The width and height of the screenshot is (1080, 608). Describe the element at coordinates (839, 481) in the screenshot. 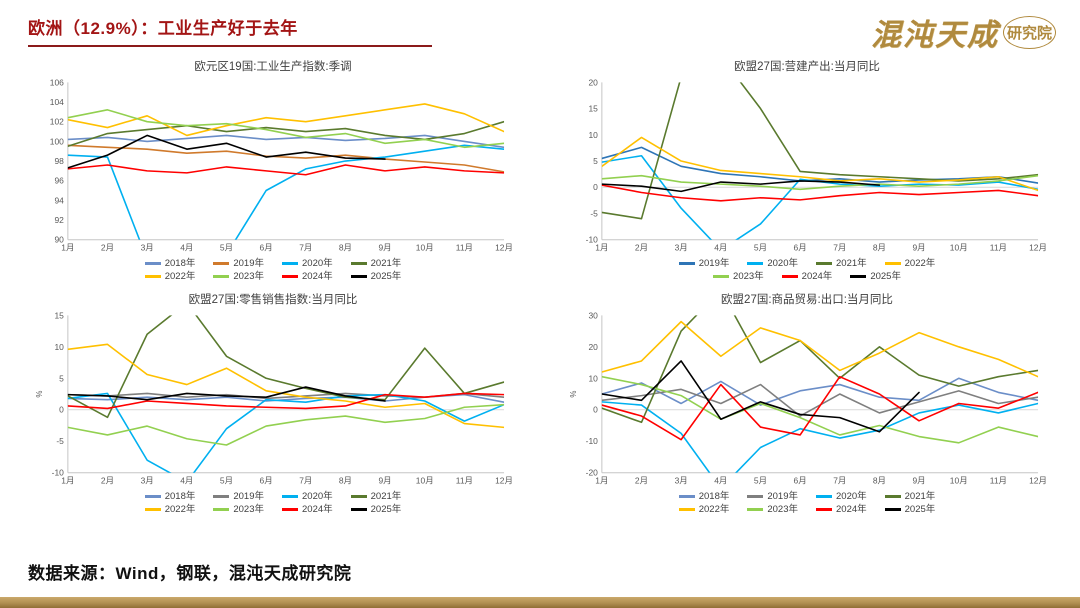

I see `x-tick-label: 7月` at that location.